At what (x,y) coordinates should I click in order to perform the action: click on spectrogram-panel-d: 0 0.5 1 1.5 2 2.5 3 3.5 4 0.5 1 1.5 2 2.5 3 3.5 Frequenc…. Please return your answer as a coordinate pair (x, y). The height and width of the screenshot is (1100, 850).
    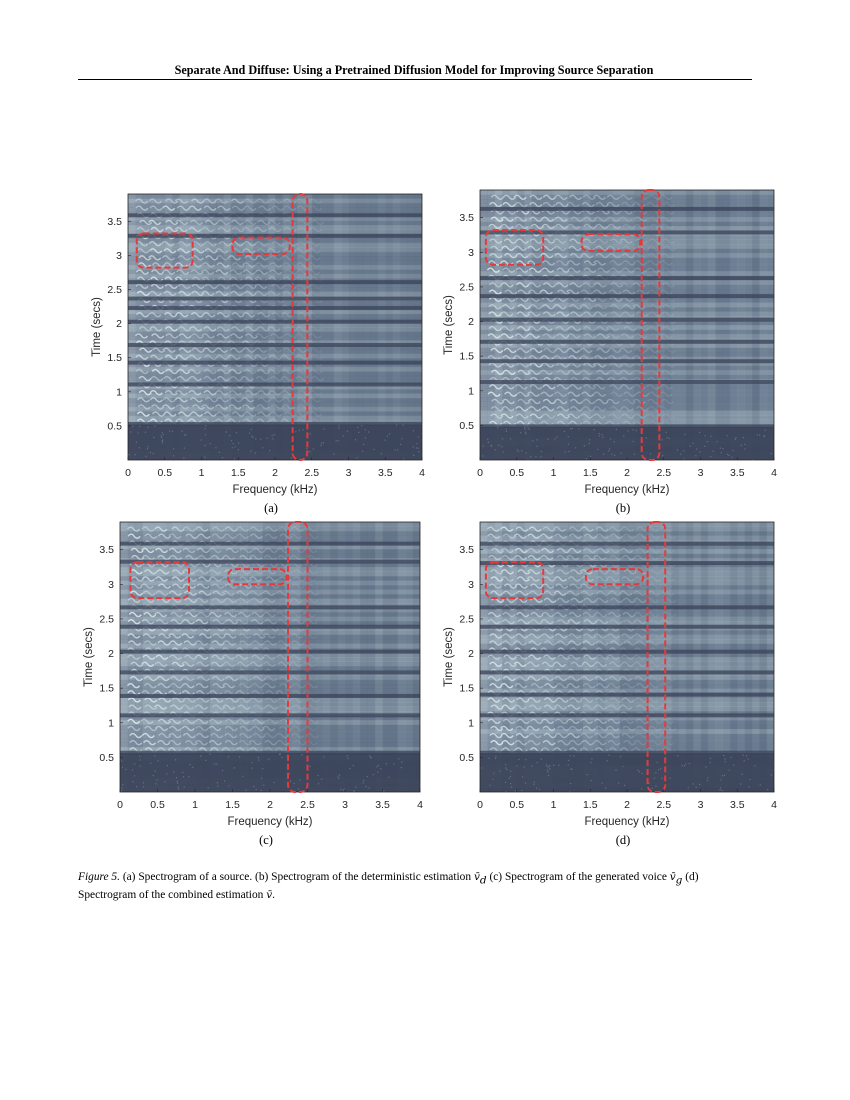
    Looking at the image, I should click on (610, 684).